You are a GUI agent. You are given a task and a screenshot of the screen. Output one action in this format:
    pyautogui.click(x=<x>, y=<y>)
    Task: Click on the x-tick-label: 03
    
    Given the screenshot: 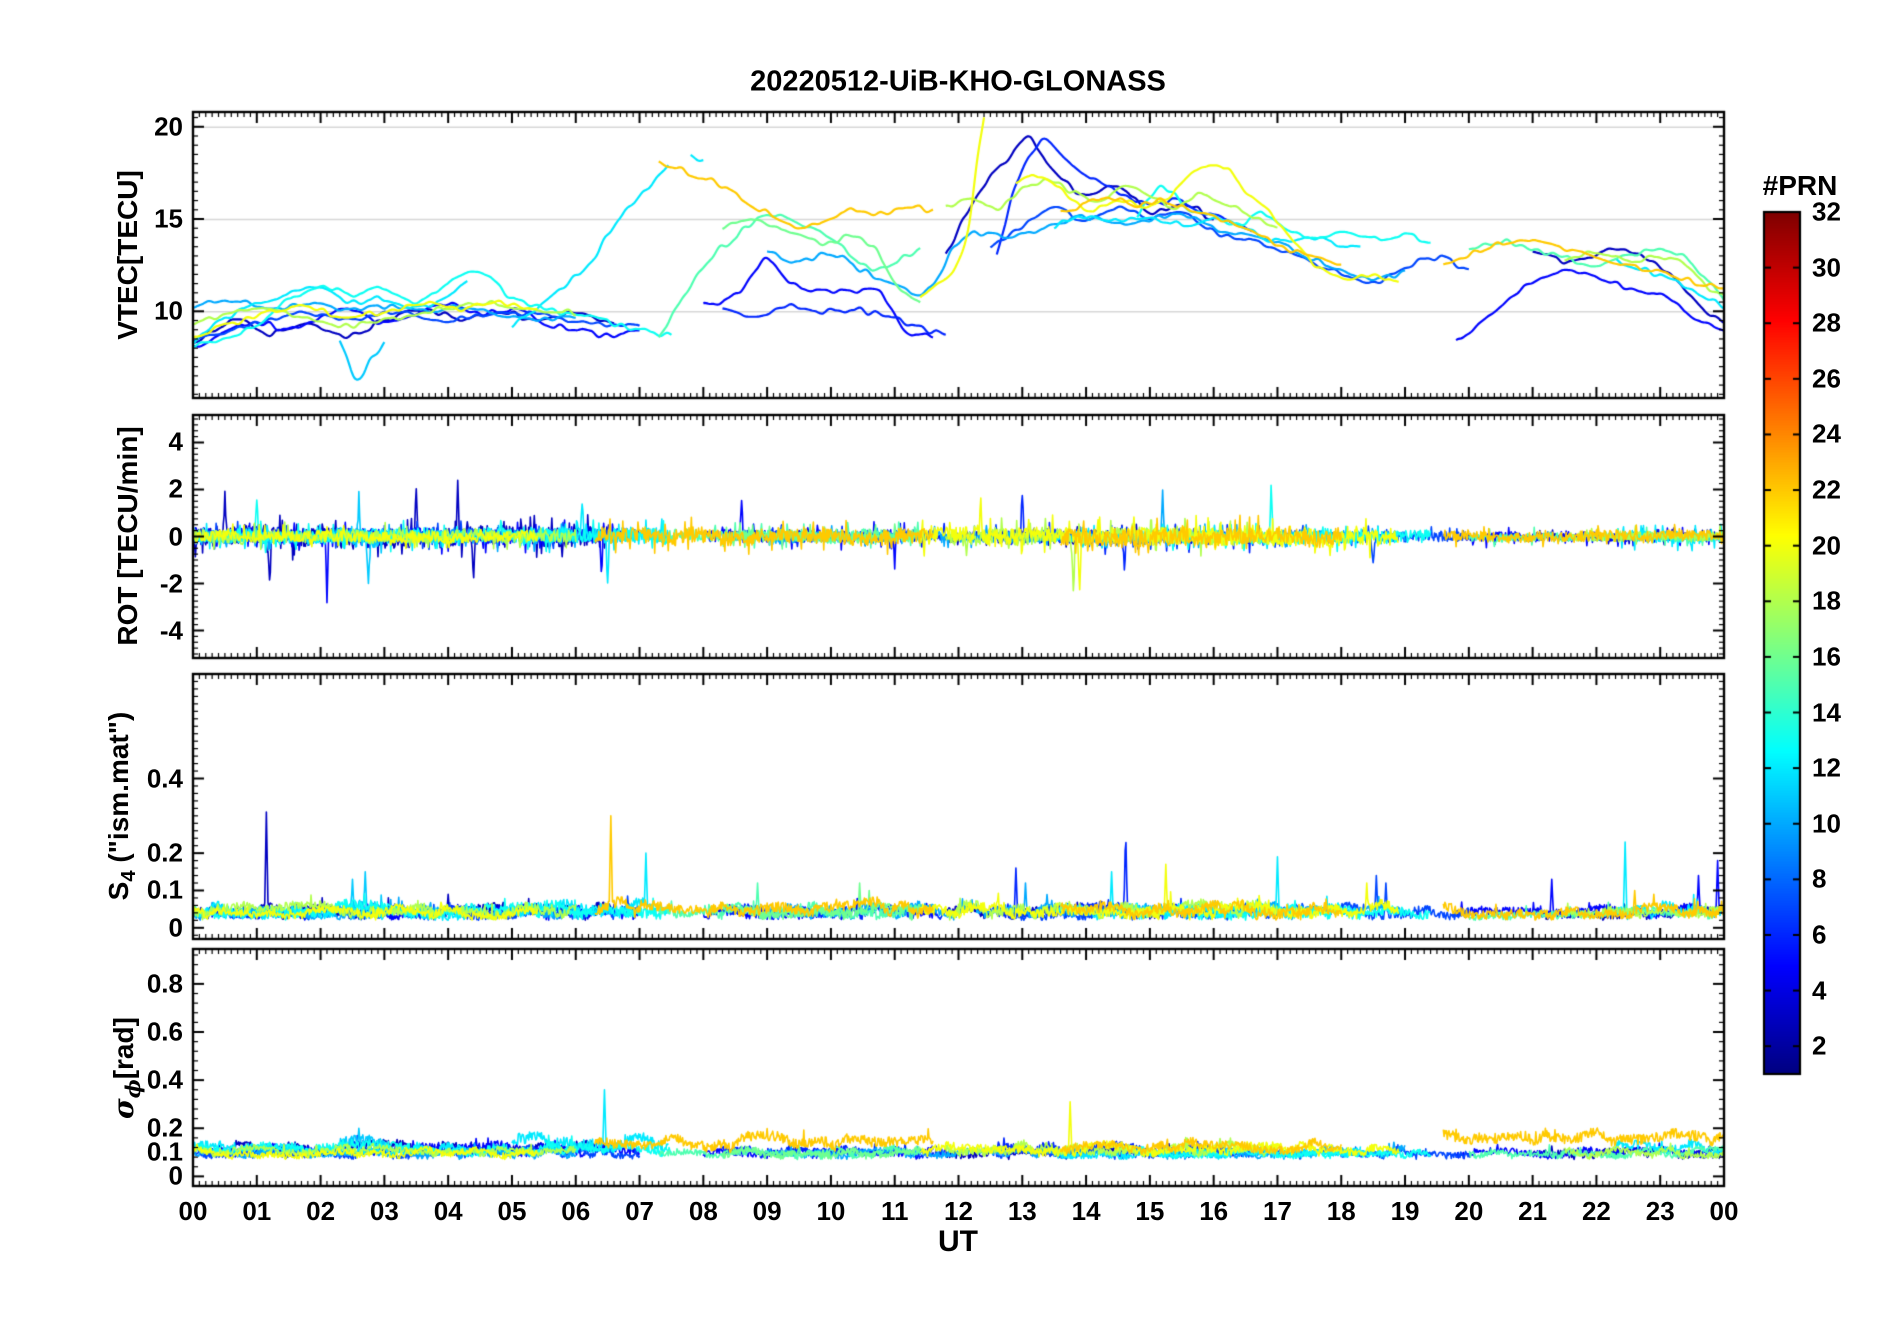 What is the action you would take?
    pyautogui.click(x=384, y=1211)
    